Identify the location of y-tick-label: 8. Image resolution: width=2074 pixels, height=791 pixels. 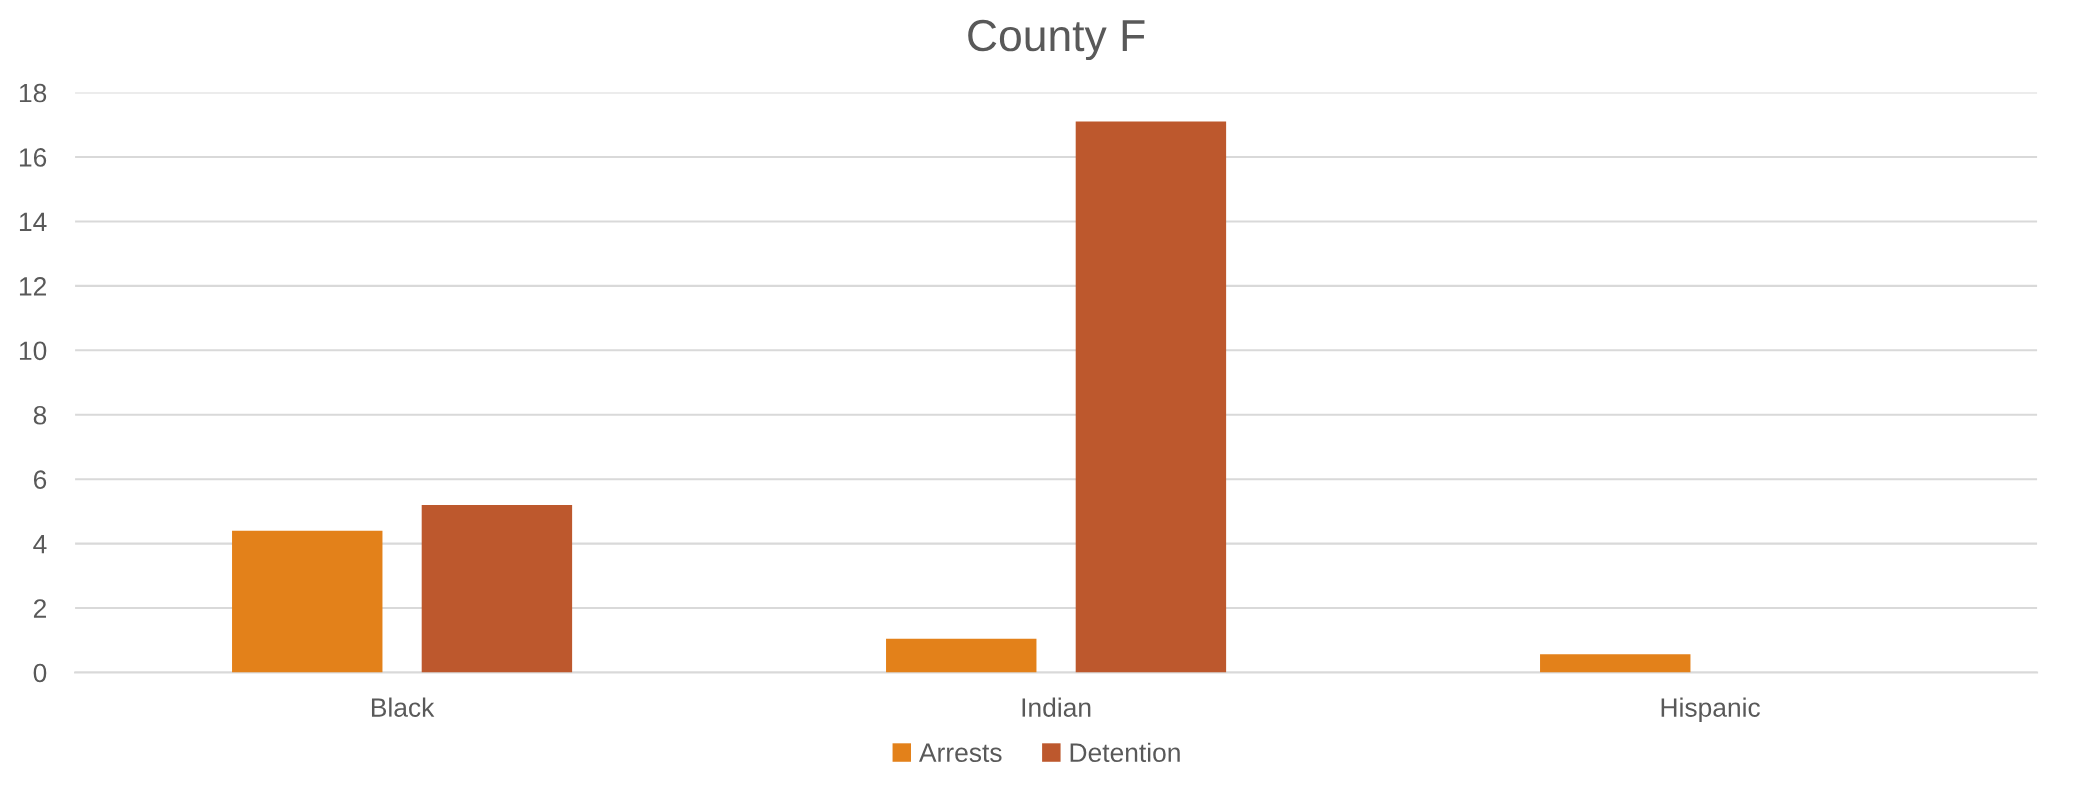
(40, 415).